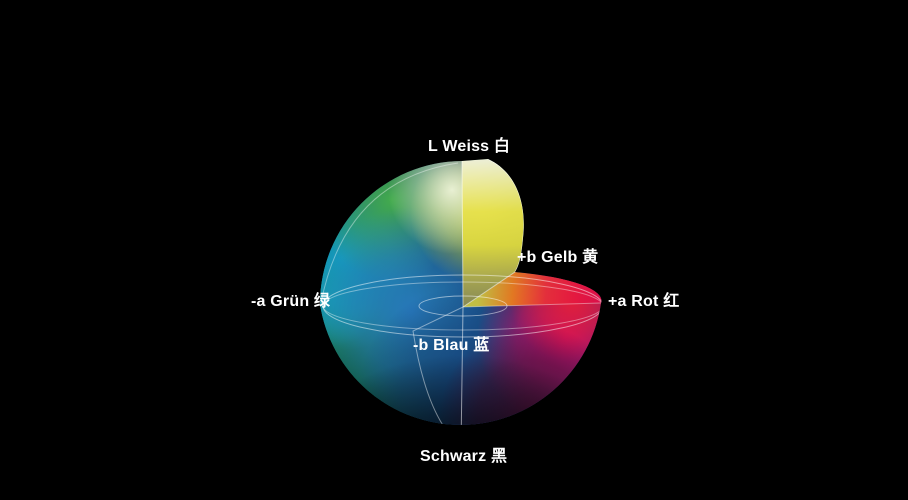 The width and height of the screenshot is (908, 500). I want to click on label-plus-b-yellow: +b Gelb 黄, so click(558, 257).